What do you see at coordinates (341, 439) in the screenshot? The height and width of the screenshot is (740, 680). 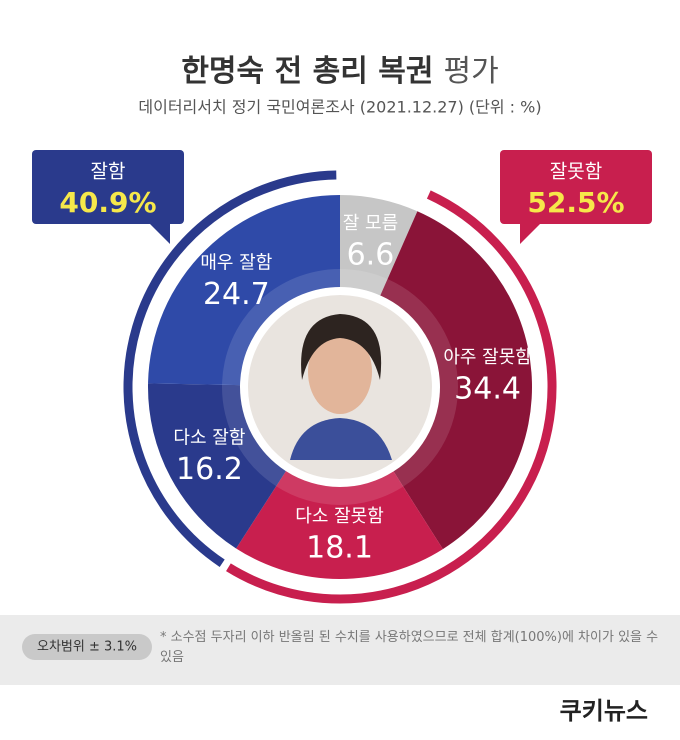 I see `photo-clothes` at bounding box center [341, 439].